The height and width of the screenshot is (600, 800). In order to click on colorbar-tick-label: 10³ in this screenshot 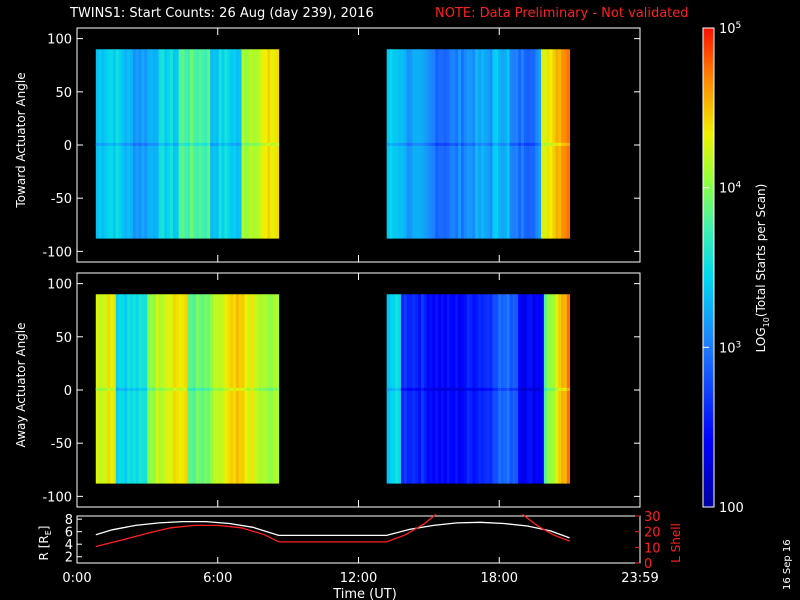, I will do `click(730, 348)`.